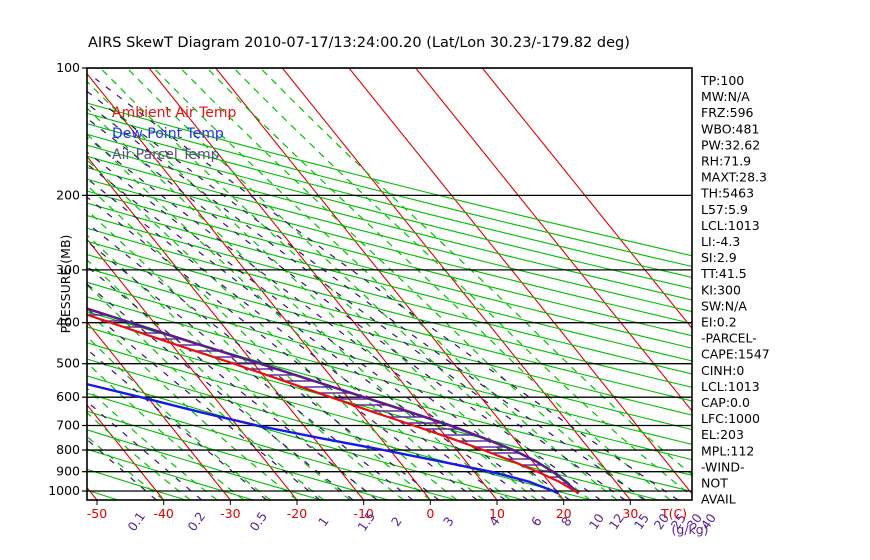  I want to click on pressure-tick: 700, so click(68, 425).